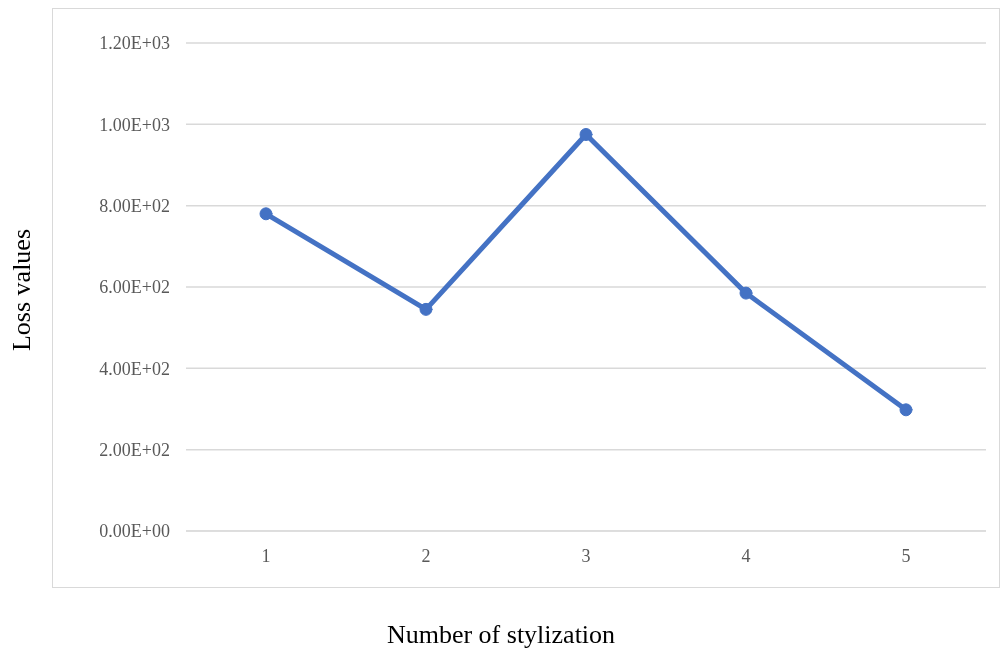 Image resolution: width=1002 pixels, height=655 pixels. What do you see at coordinates (906, 555) in the screenshot?
I see `x-tick-label: 5` at bounding box center [906, 555].